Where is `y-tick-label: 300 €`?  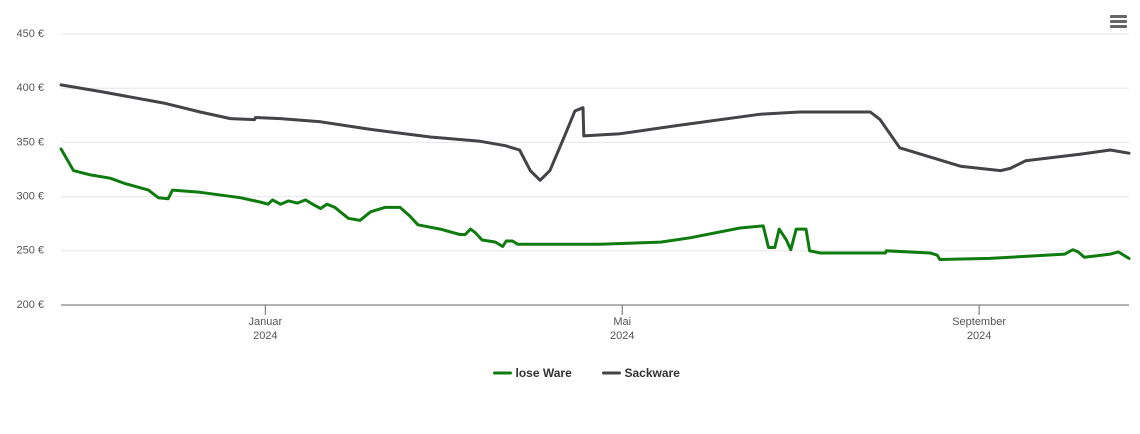
y-tick-label: 300 € is located at coordinates (30, 197).